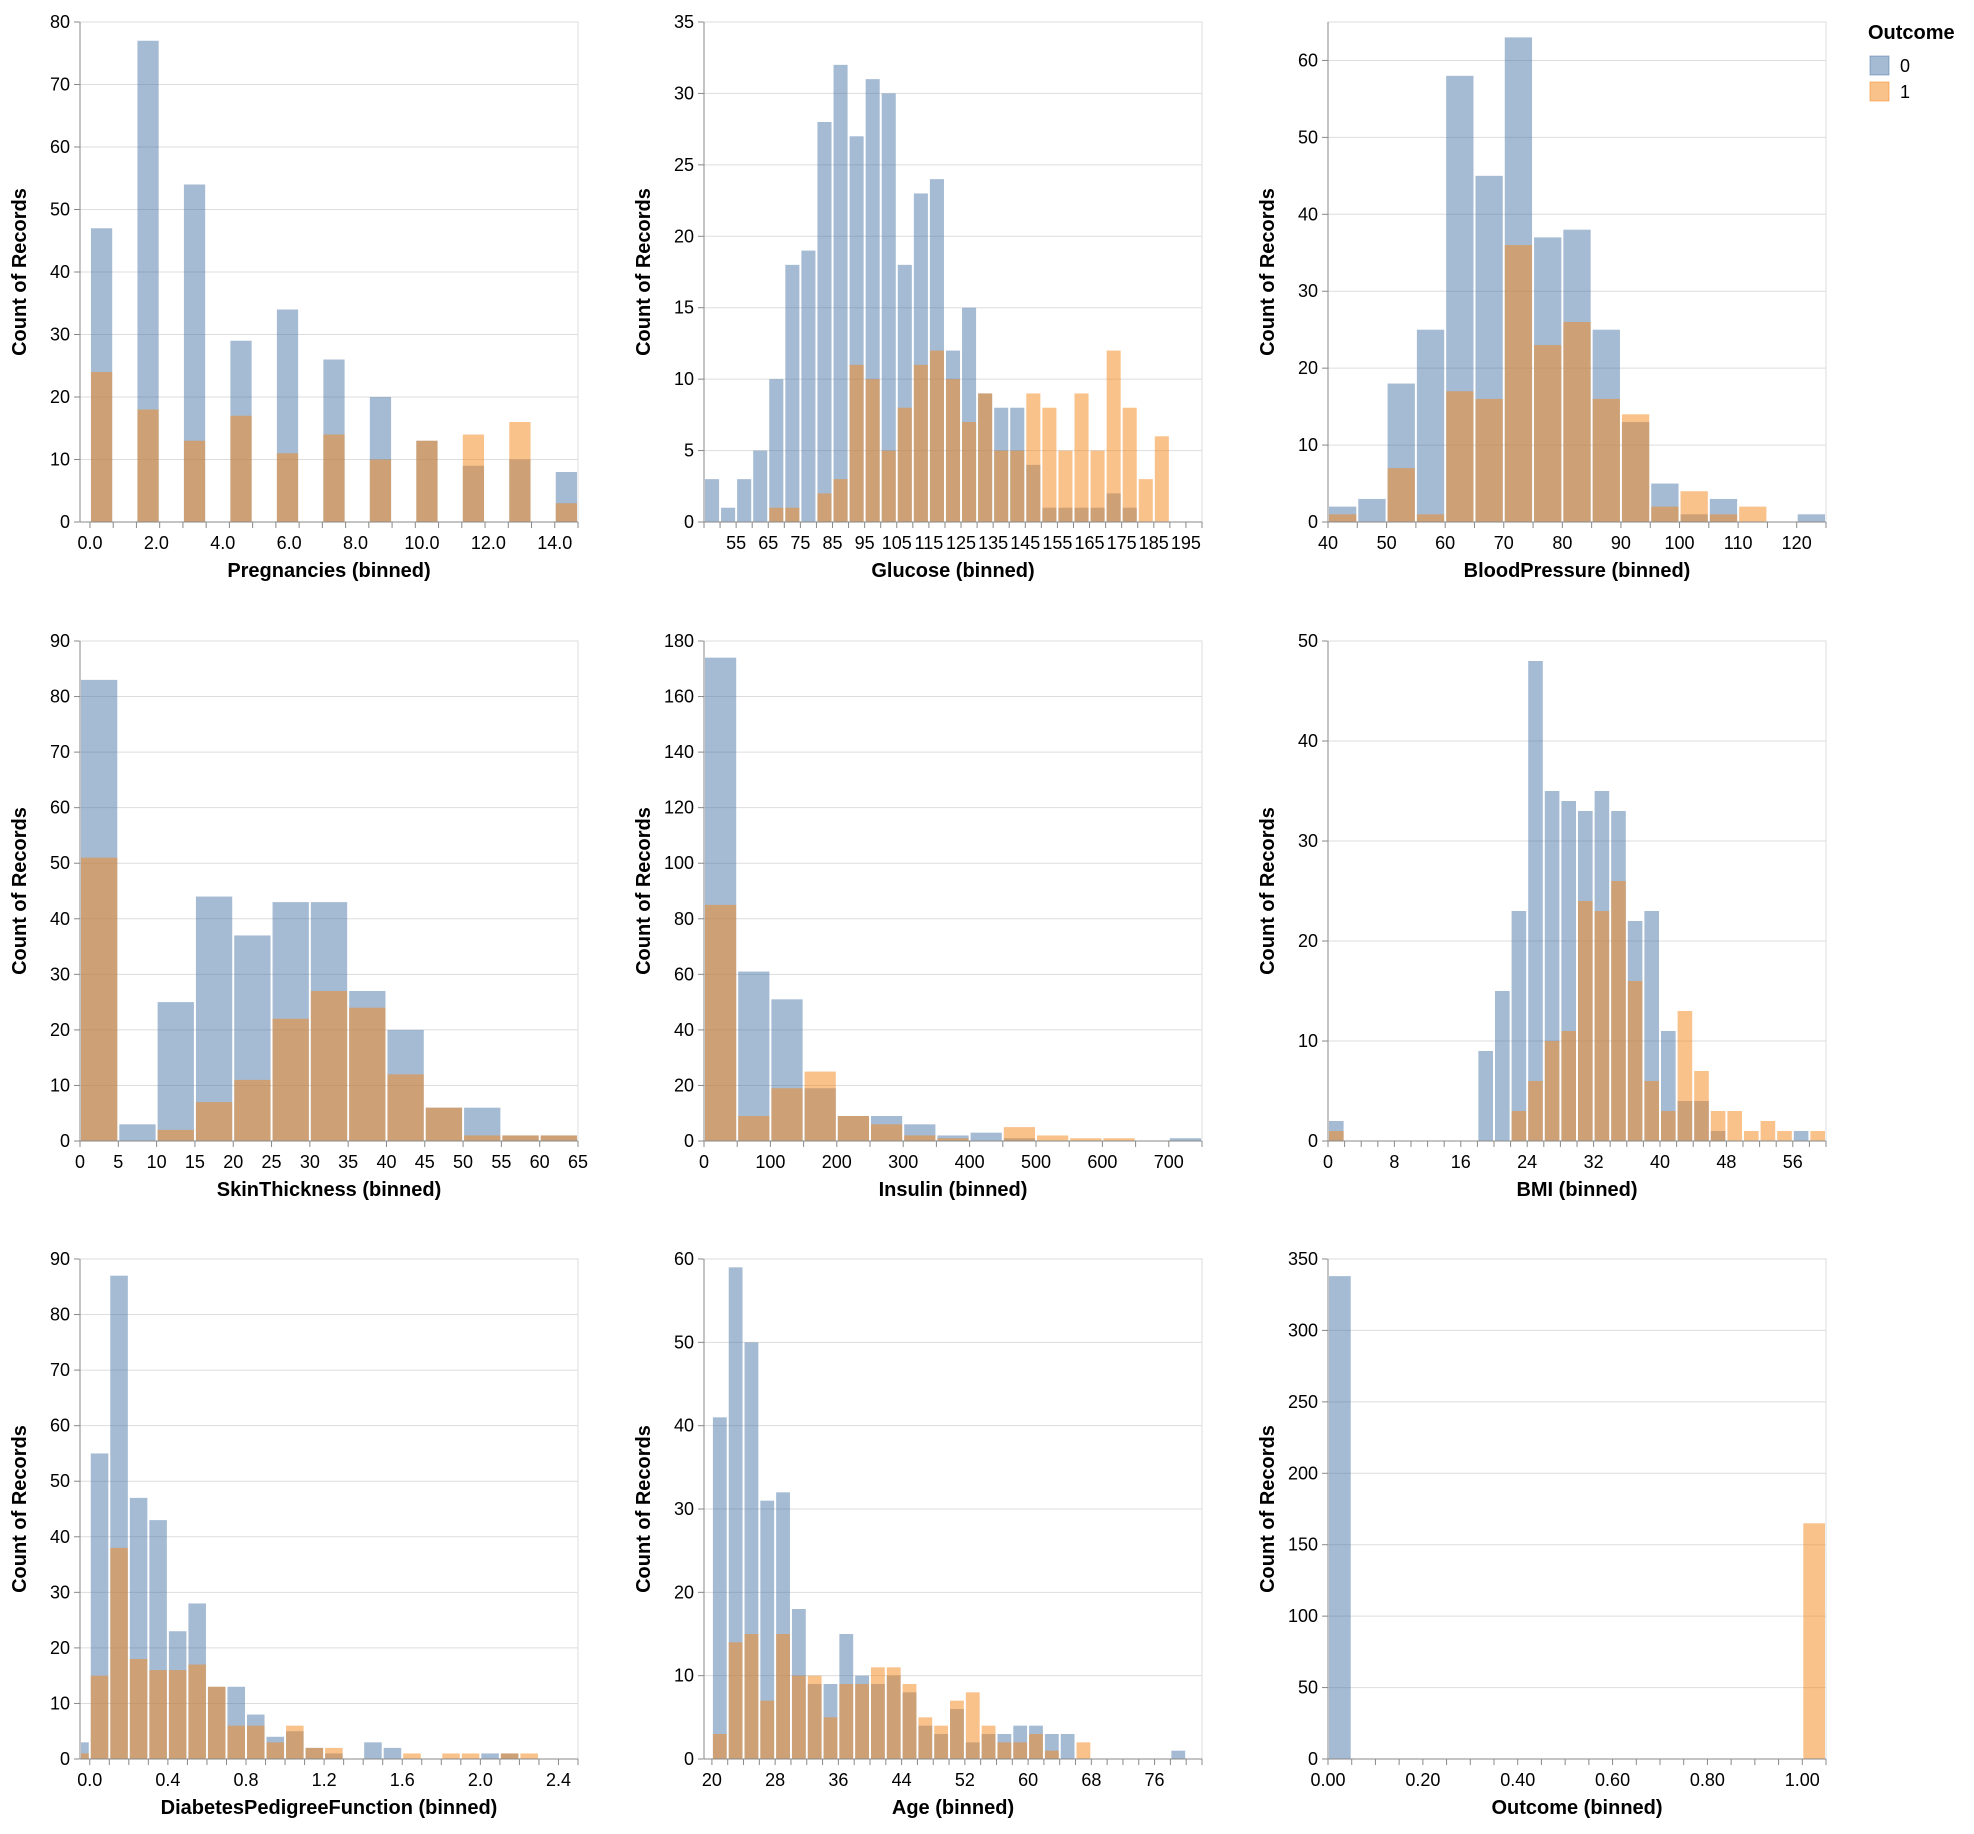 This screenshot has height=1834, width=1974. What do you see at coordinates (1154, 543) in the screenshot?
I see `x-tick-label: 185` at bounding box center [1154, 543].